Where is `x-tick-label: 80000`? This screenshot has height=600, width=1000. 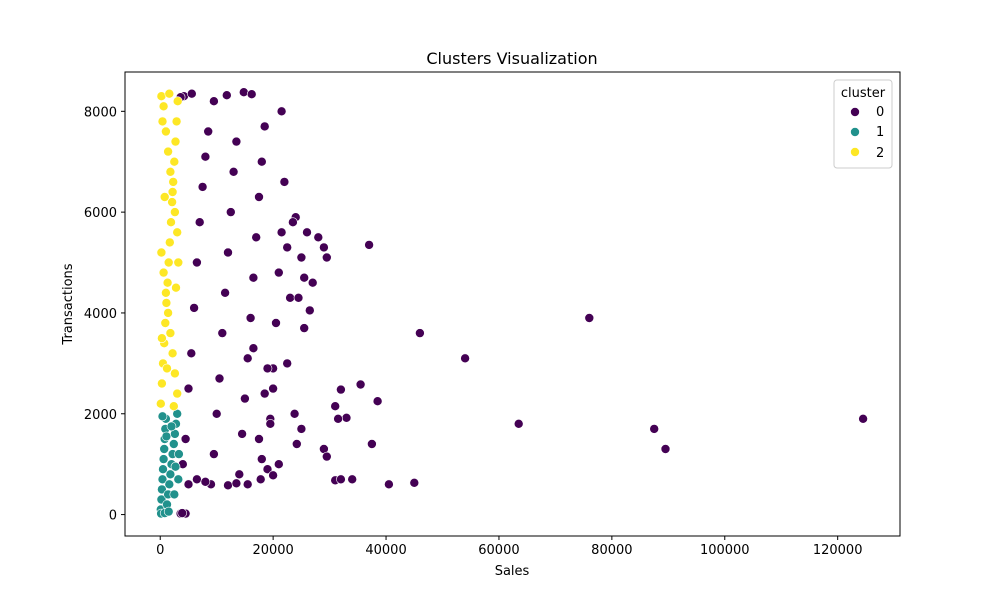 x-tick-label: 80000 is located at coordinates (611, 550).